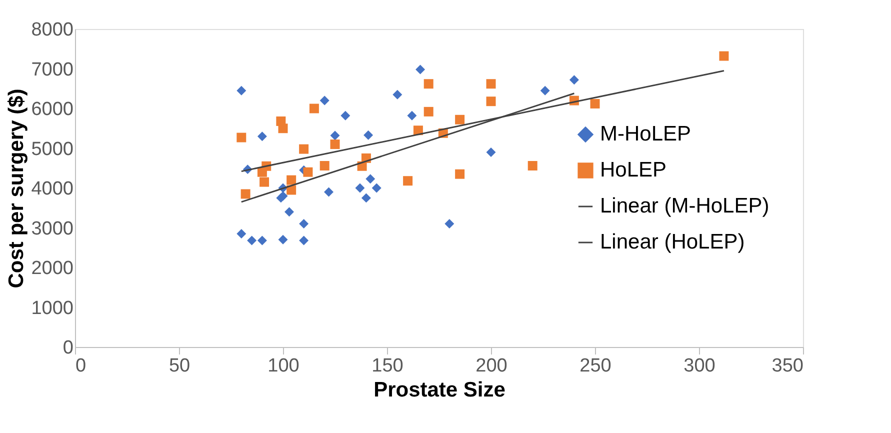 This screenshot has height=433, width=891. I want to click on y-tick-label: 8000, so click(52, 30).